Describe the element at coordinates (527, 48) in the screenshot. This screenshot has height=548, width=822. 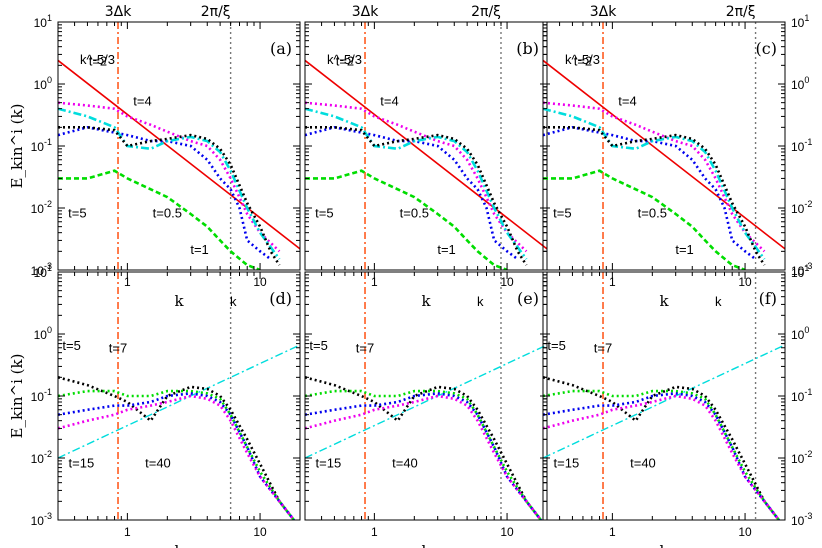
I see `panel-label: (b)` at that location.